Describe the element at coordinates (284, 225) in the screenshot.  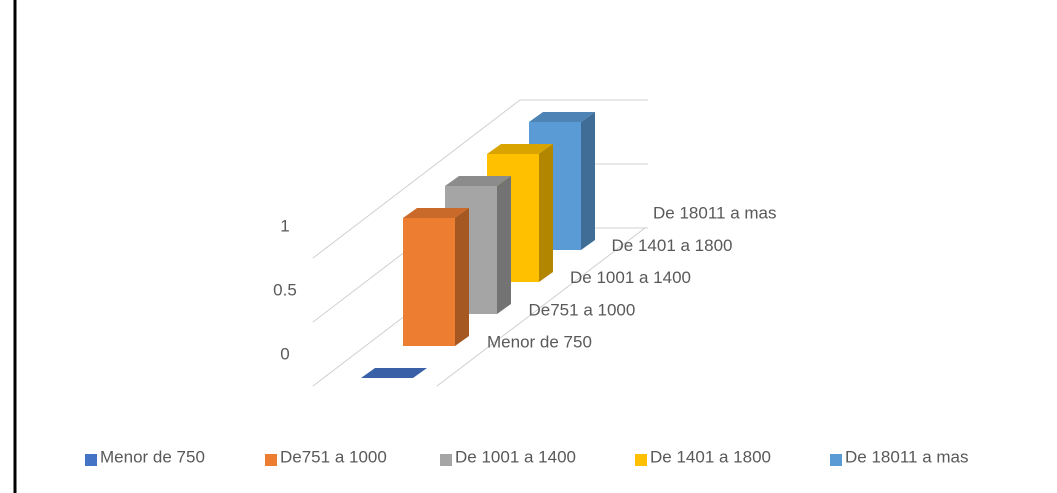
I see `y-tick-label: 1` at that location.